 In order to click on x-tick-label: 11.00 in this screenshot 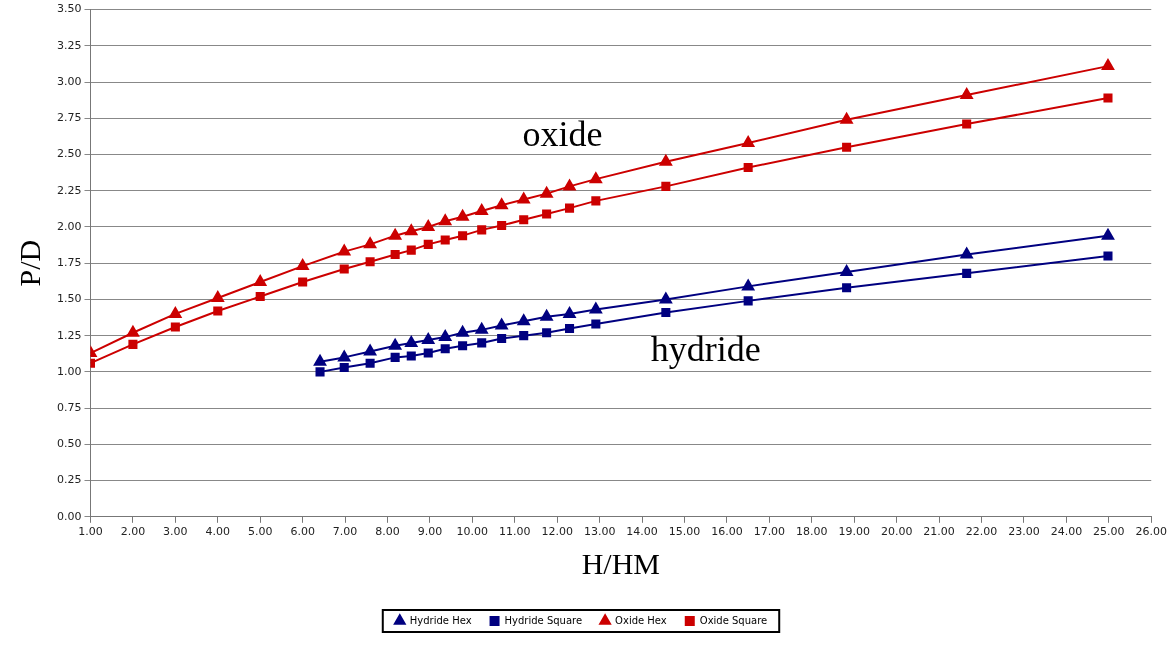, I will do `click(515, 532)`.